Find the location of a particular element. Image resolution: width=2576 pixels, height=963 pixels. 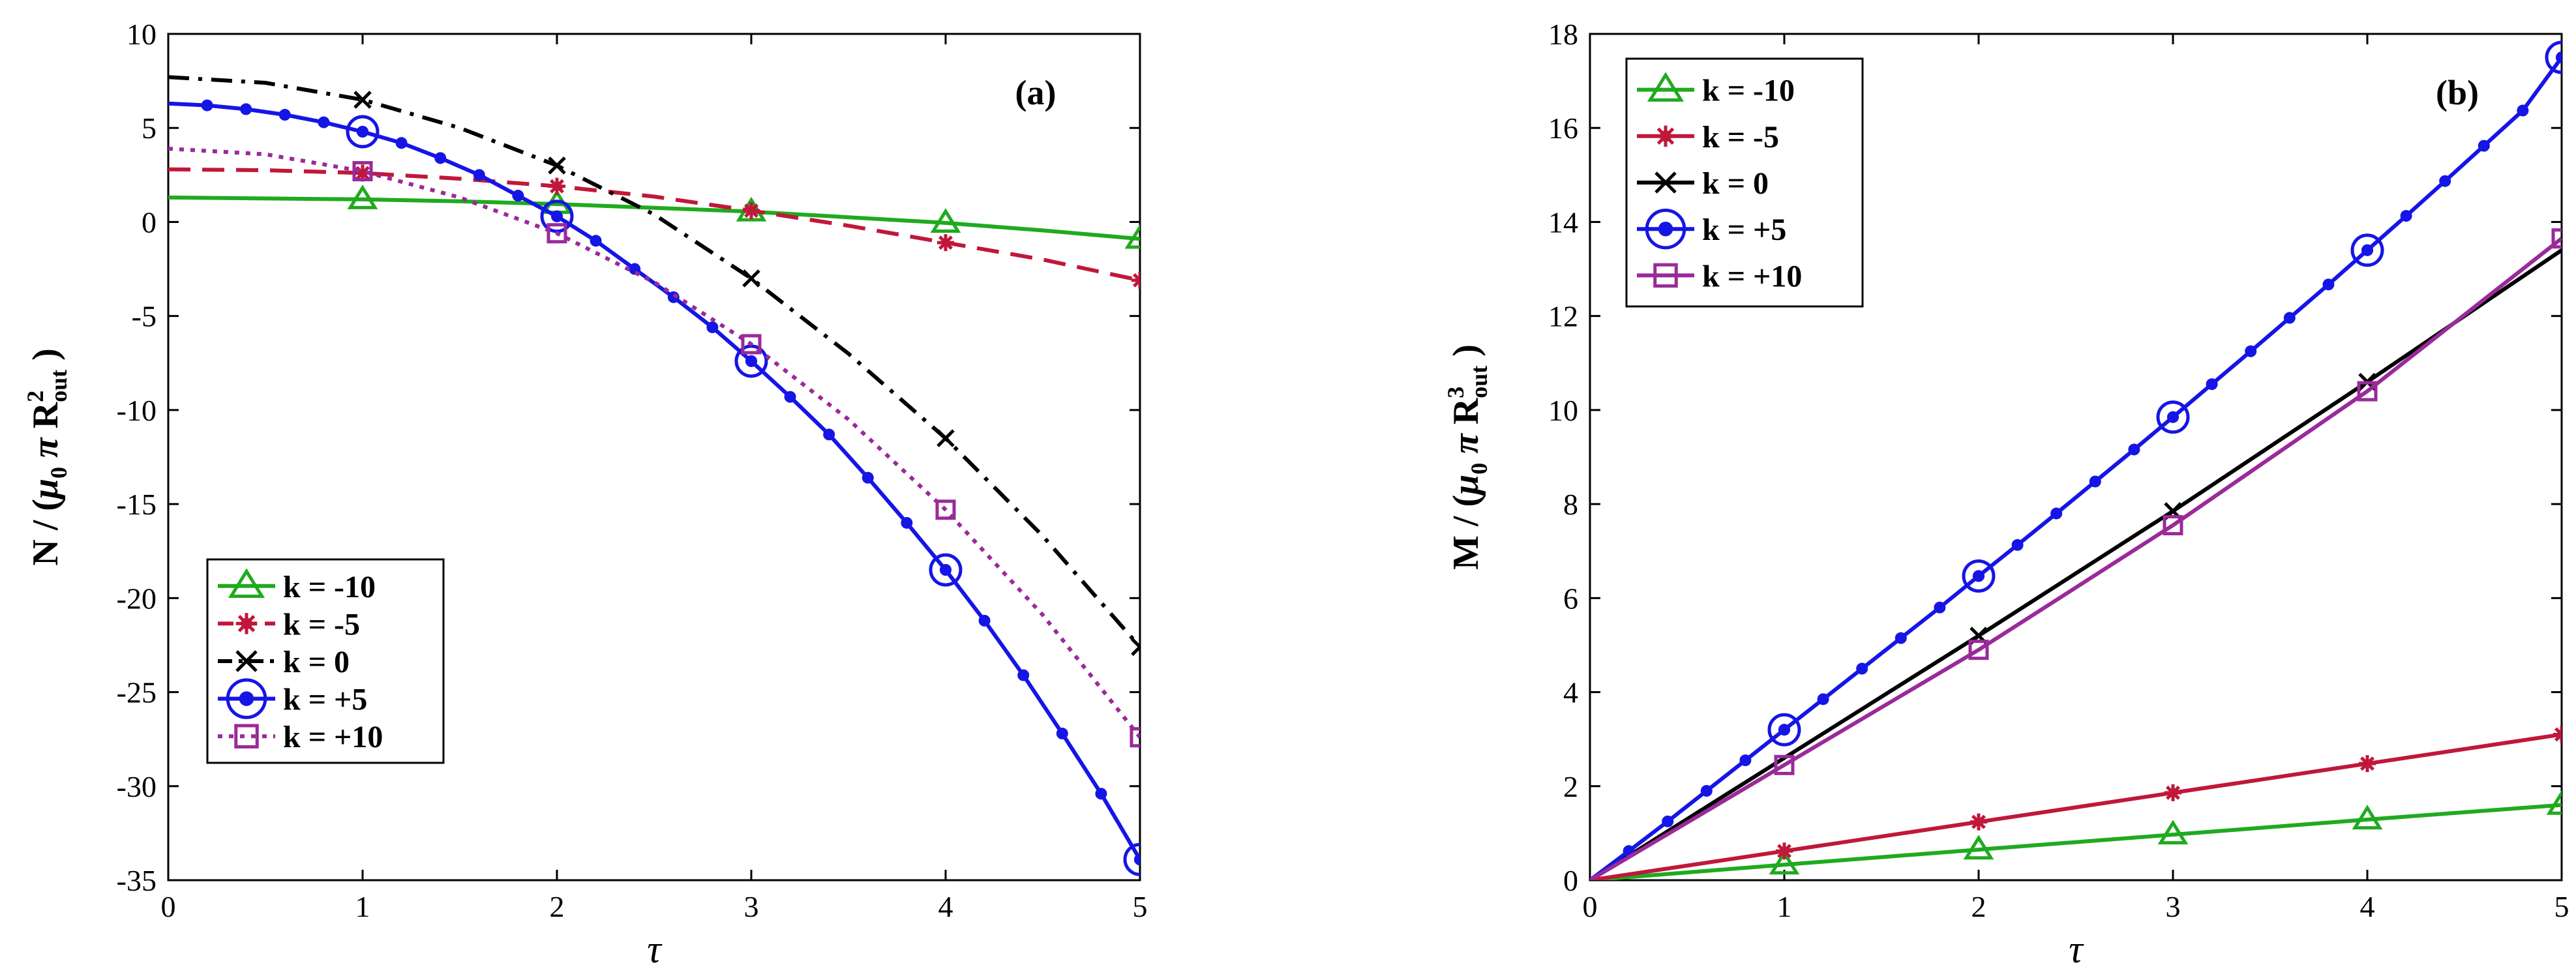

y-tick-label: -30 is located at coordinates (137, 786).